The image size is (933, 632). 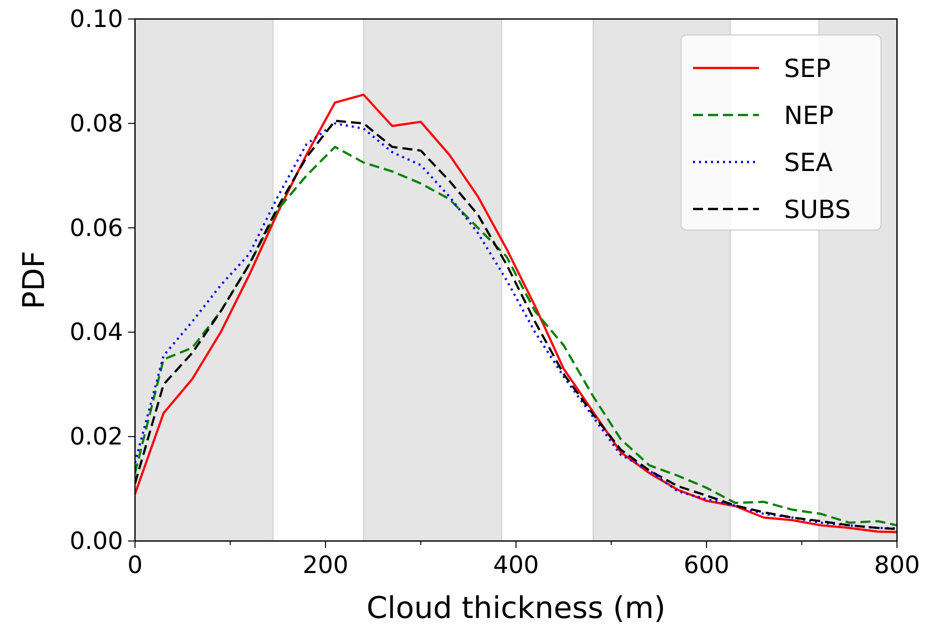 I want to click on y-tick-label: 0.04, so click(x=96, y=332).